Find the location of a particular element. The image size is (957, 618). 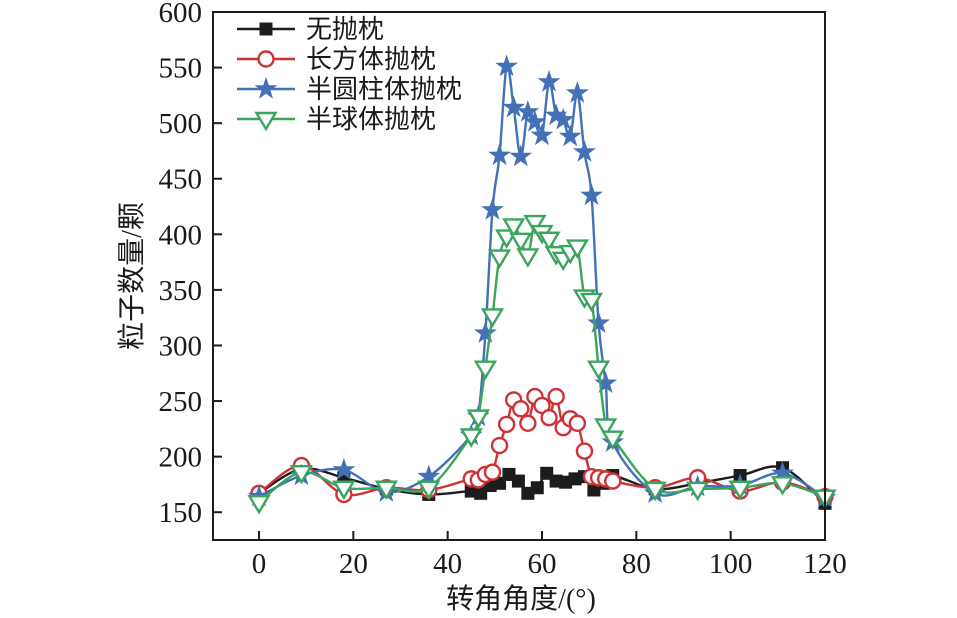

x-tick-label: 100 is located at coordinates (731, 564).